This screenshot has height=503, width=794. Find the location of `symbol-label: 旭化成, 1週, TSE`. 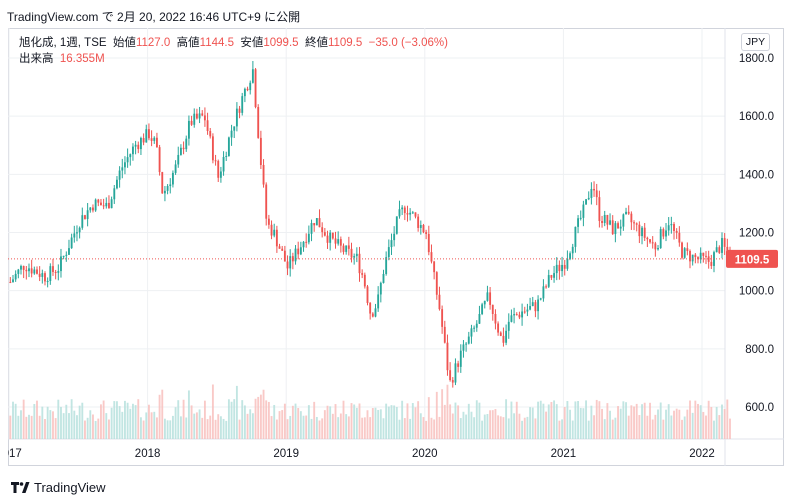

symbol-label: 旭化成, 1週, TSE is located at coordinates (63, 43).